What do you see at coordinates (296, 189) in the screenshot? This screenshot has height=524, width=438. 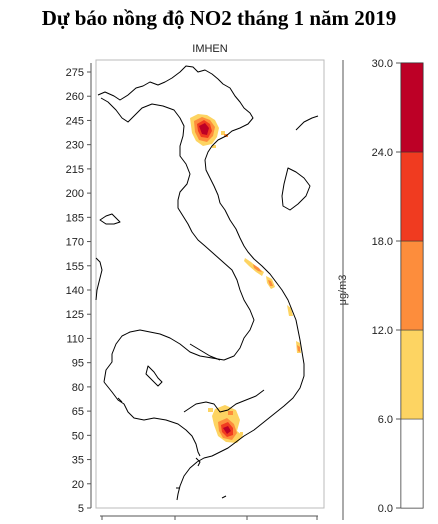 I see `island-hainan` at bounding box center [296, 189].